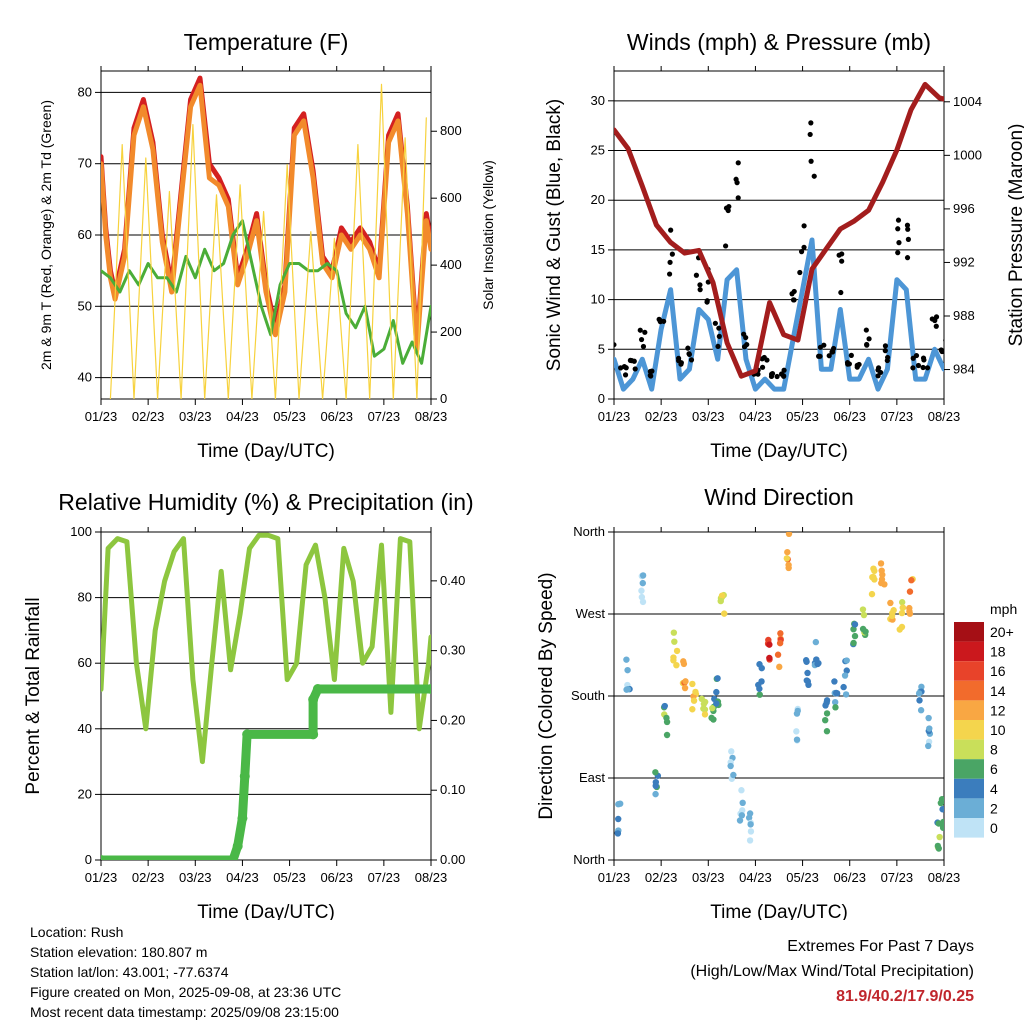 This screenshot has height=1024, width=1024. Describe the element at coordinates (266, 237) in the screenshot. I see `plot-area` at that location.